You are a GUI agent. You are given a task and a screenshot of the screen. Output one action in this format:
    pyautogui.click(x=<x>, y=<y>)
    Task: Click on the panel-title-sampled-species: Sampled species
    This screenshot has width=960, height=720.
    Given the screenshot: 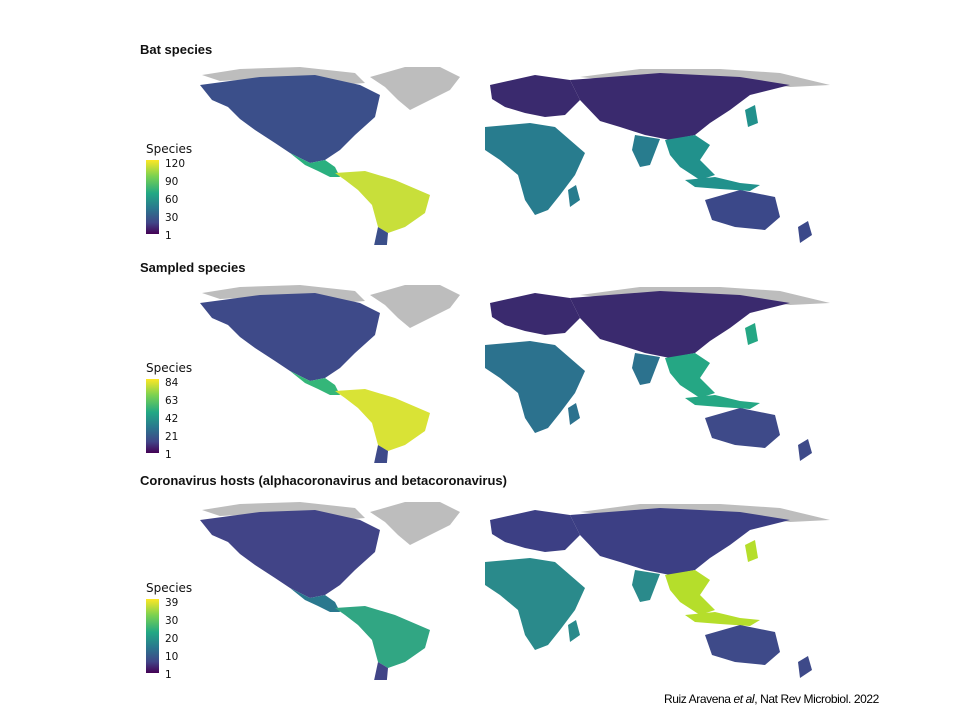 What is the action you would take?
    pyautogui.click(x=193, y=267)
    